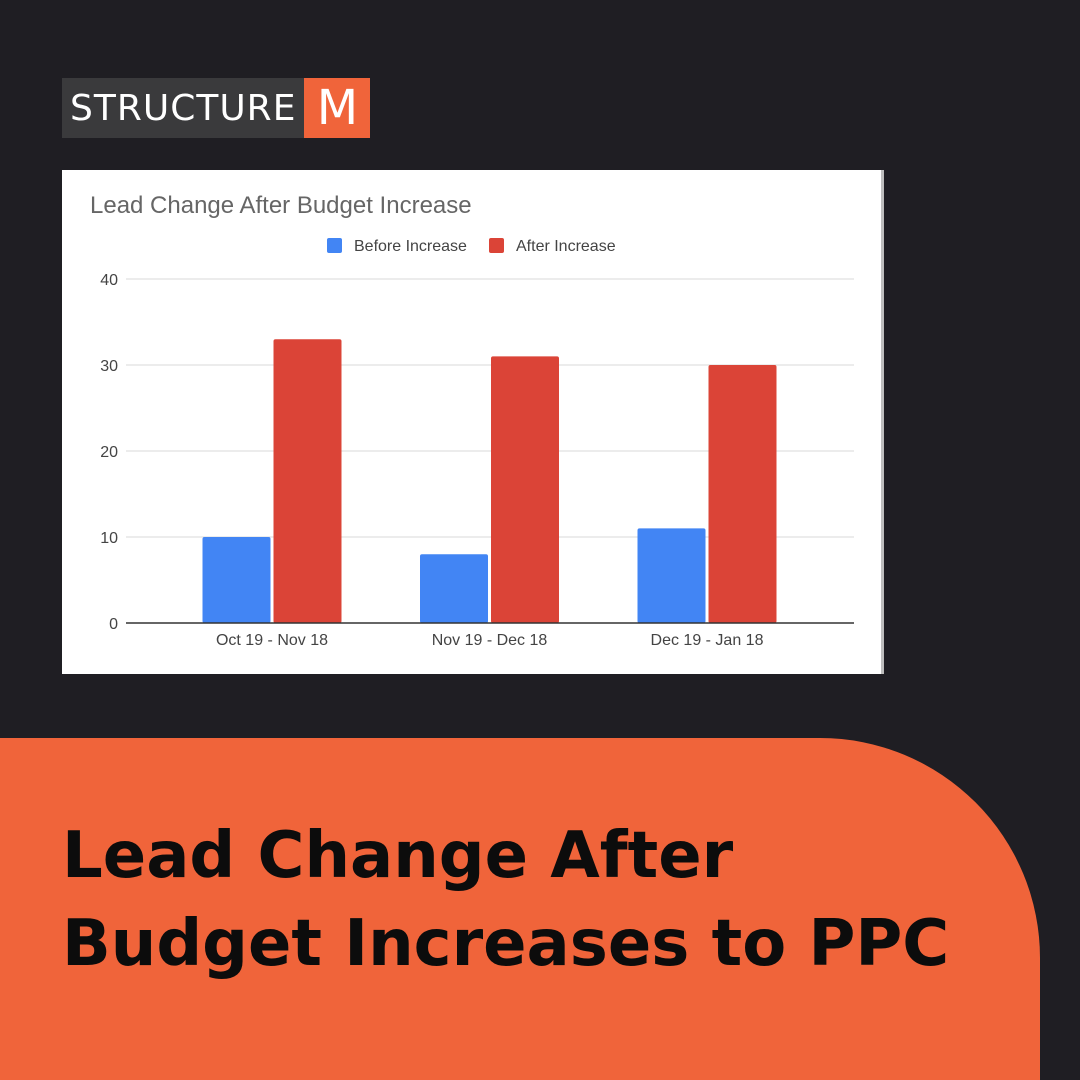 The image size is (1080, 1080). What do you see at coordinates (109, 538) in the screenshot?
I see `y-tick-label: 10` at bounding box center [109, 538].